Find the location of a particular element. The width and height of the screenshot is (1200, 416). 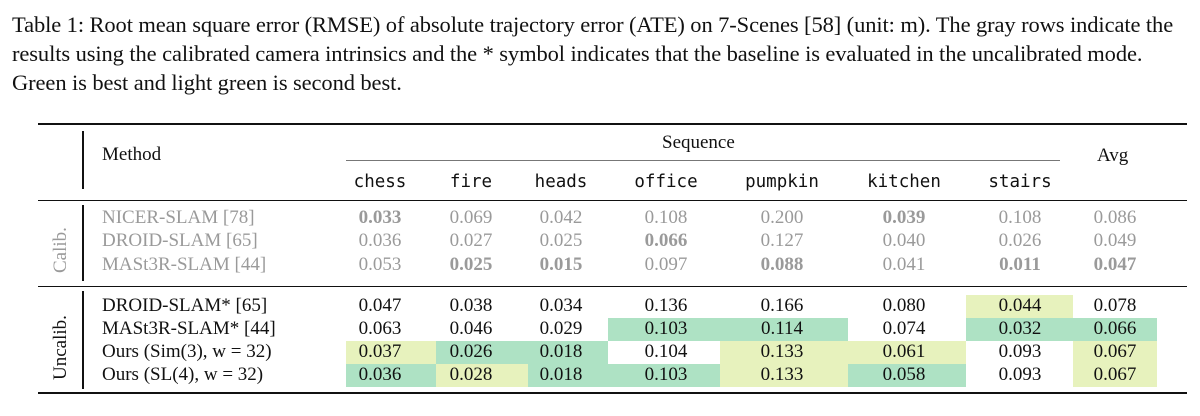

calib-vertical-bar is located at coordinates (83, 243).